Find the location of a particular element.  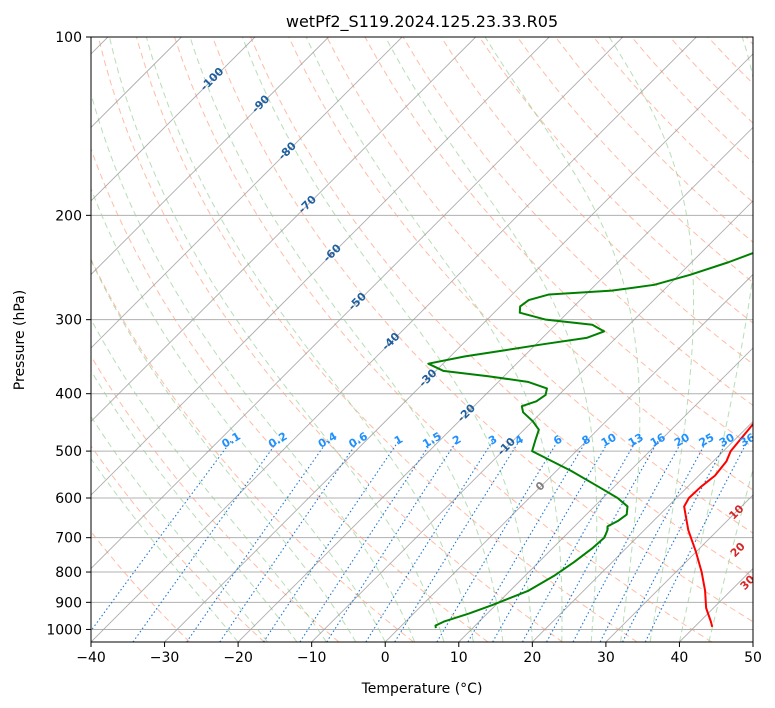

y-tick-label: 500 is located at coordinates (68, 452).